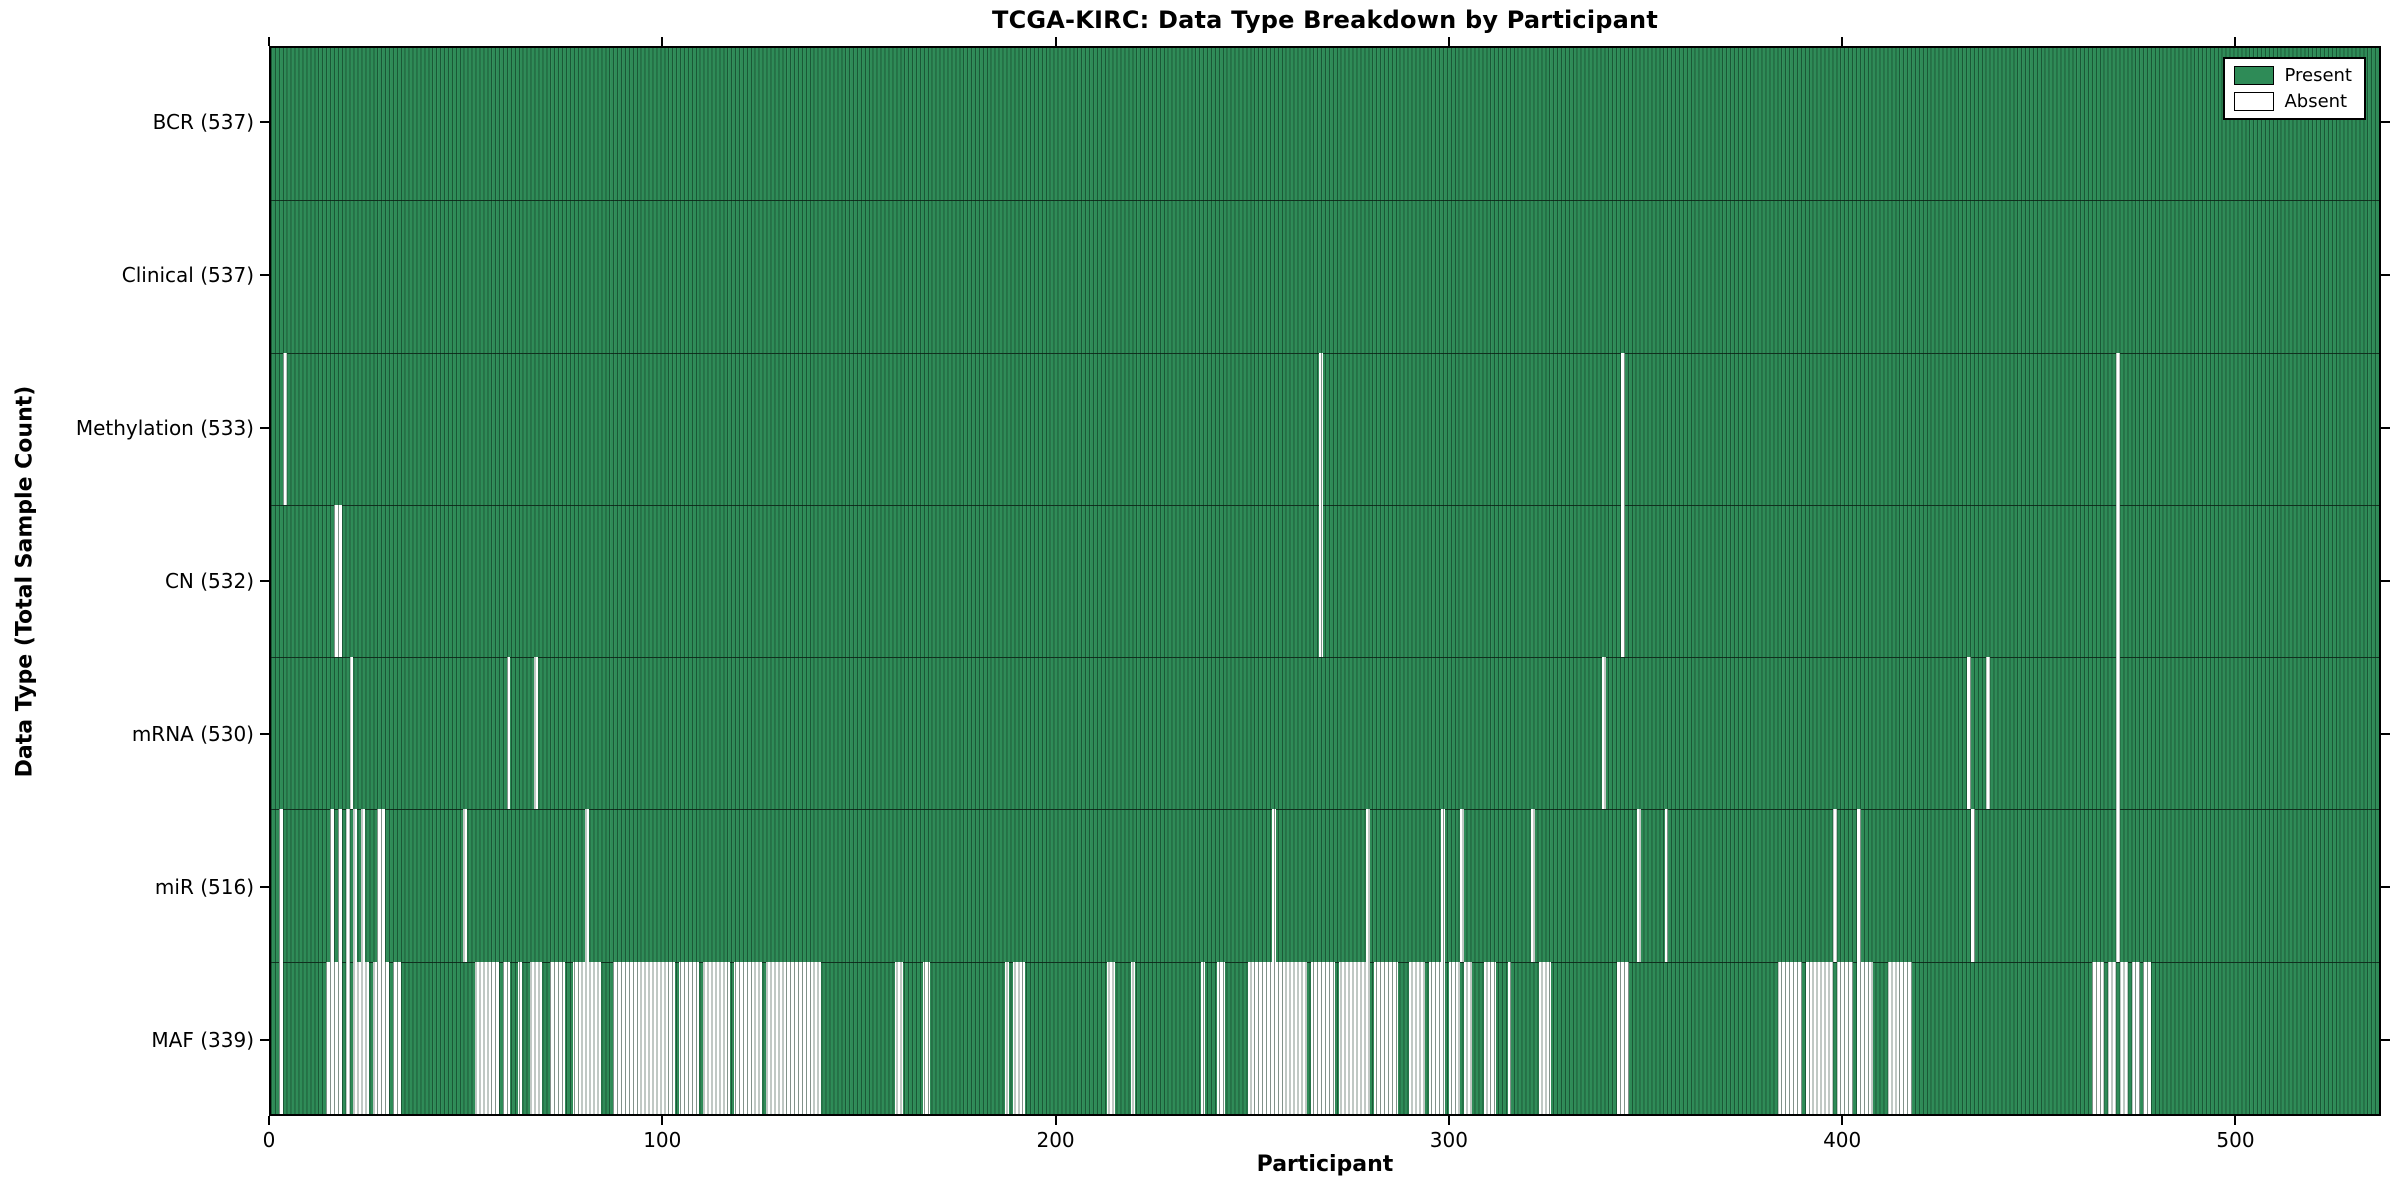  I want to click on y-tick-label-maf: MAF (339), so click(202, 1039).